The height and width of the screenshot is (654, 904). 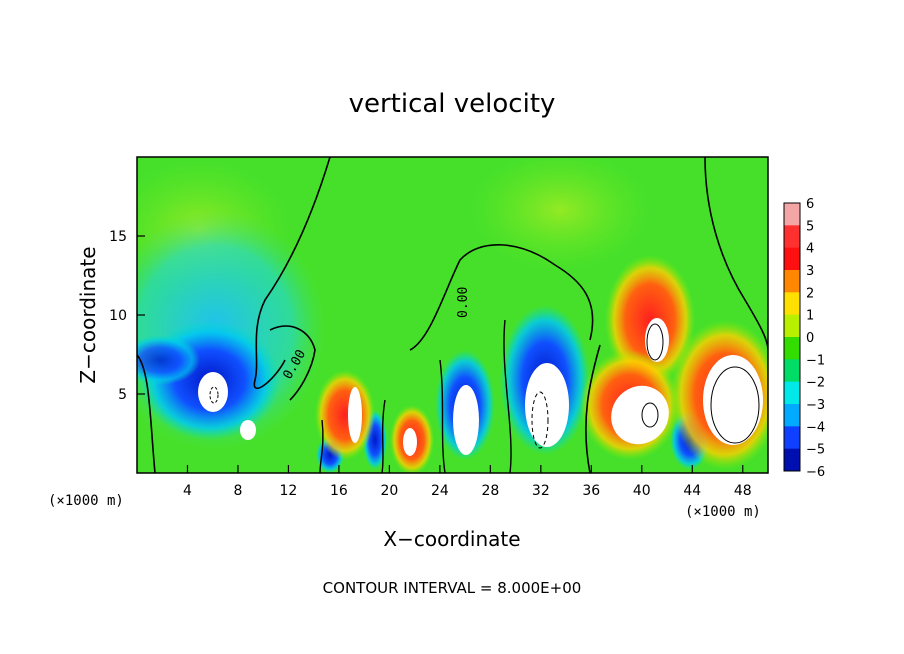 I want to click on colorbar-label: 4, so click(x=810, y=249).